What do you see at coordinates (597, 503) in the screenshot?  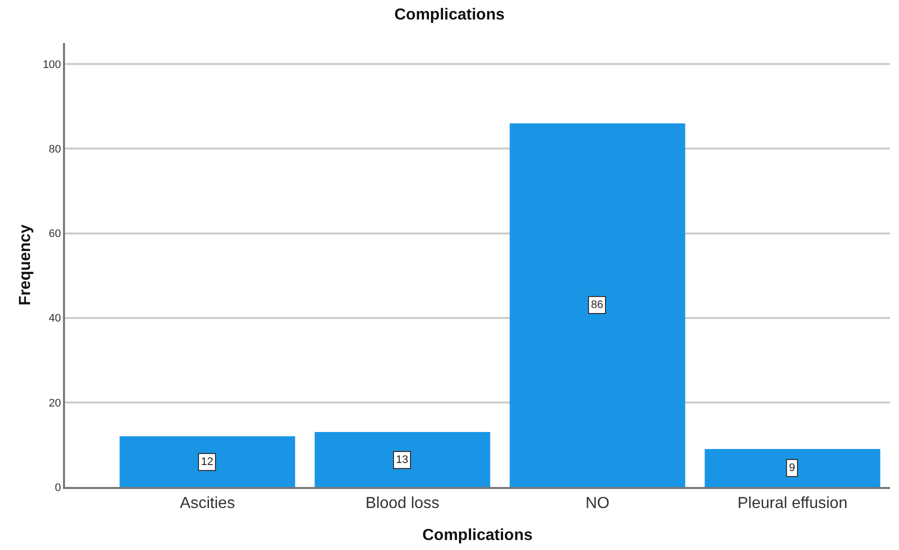 I see `x-tick-label: NO` at bounding box center [597, 503].